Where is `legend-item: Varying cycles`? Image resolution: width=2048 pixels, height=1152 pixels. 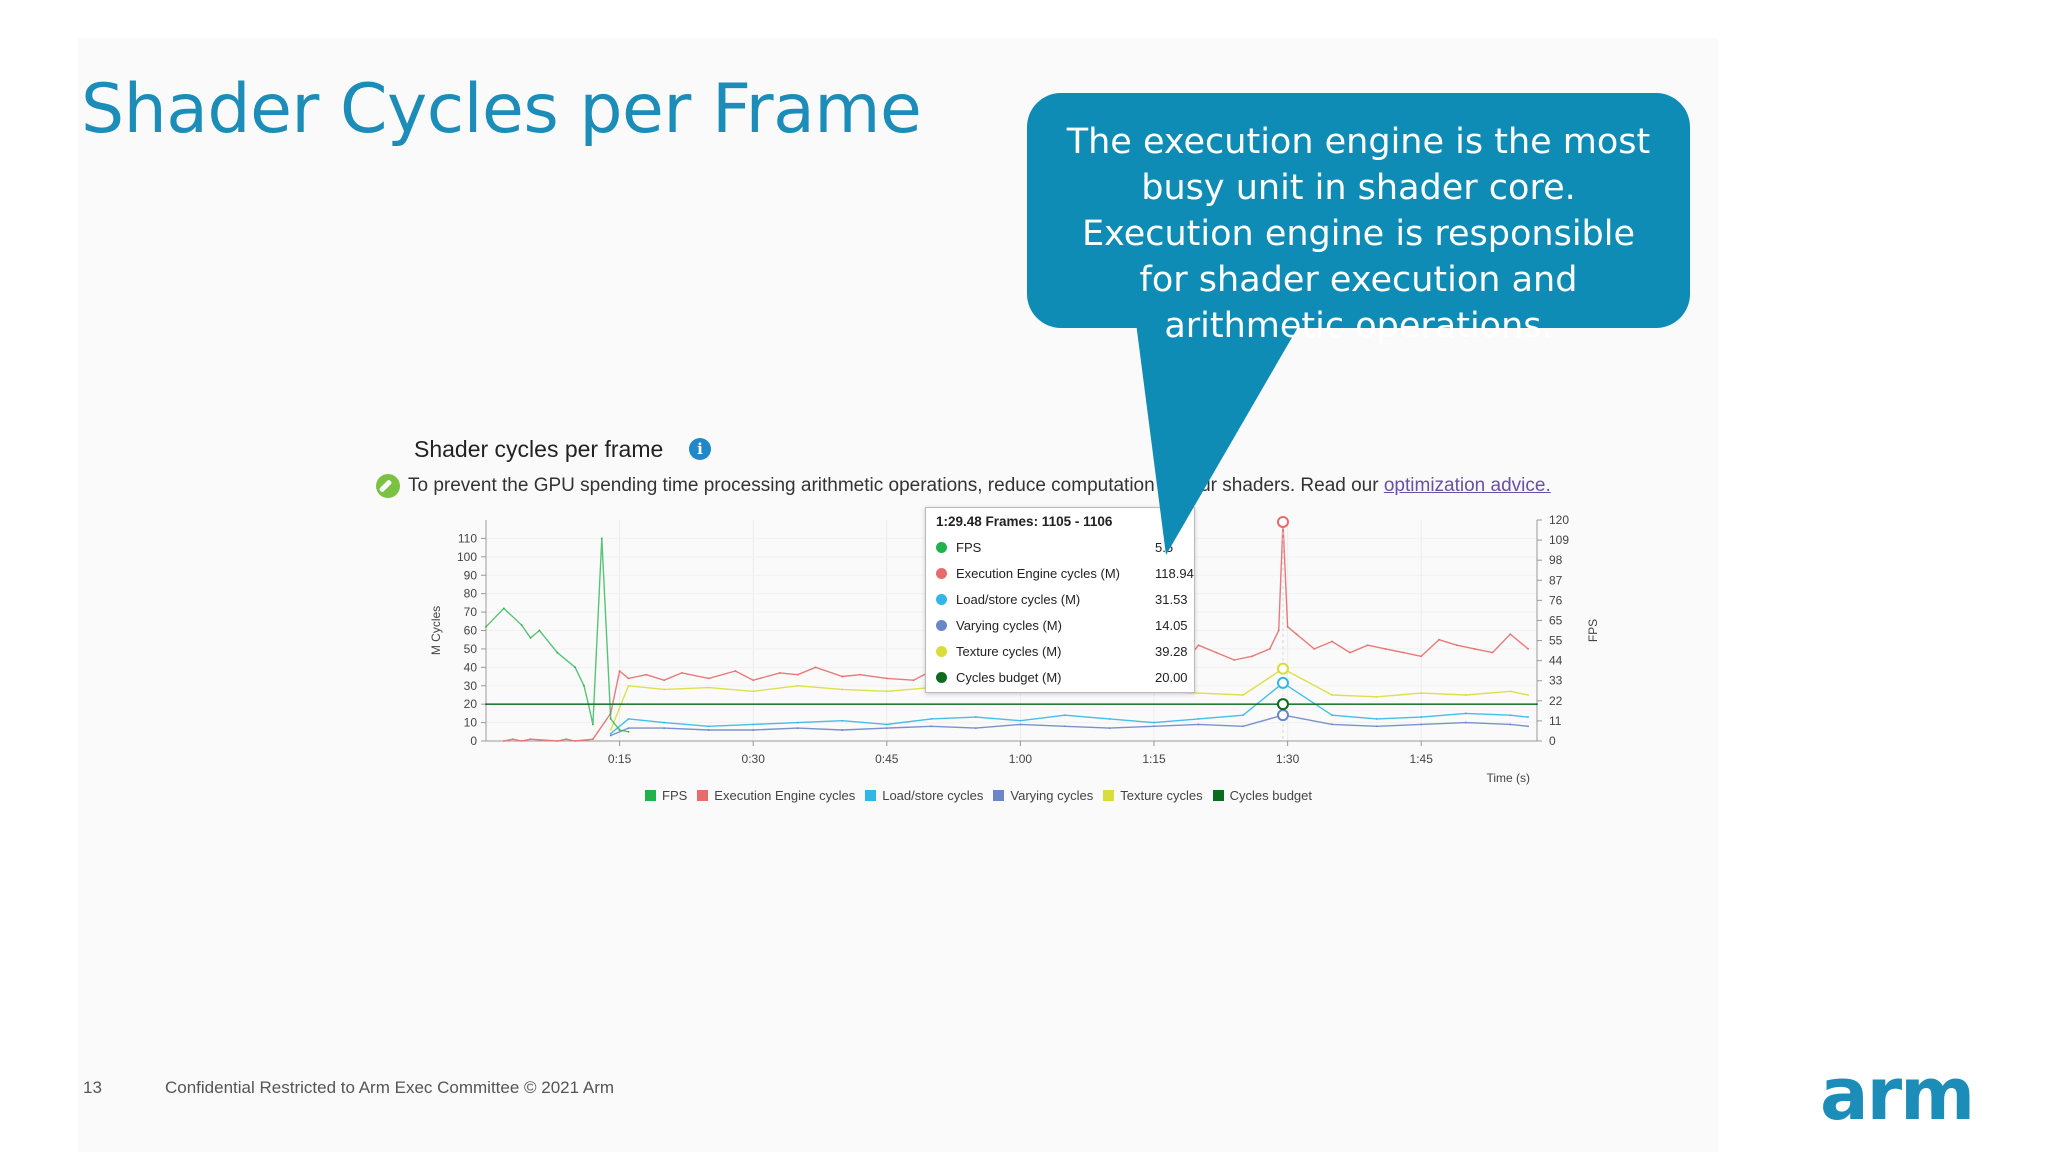
legend-item: Varying cycles is located at coordinates (1043, 795).